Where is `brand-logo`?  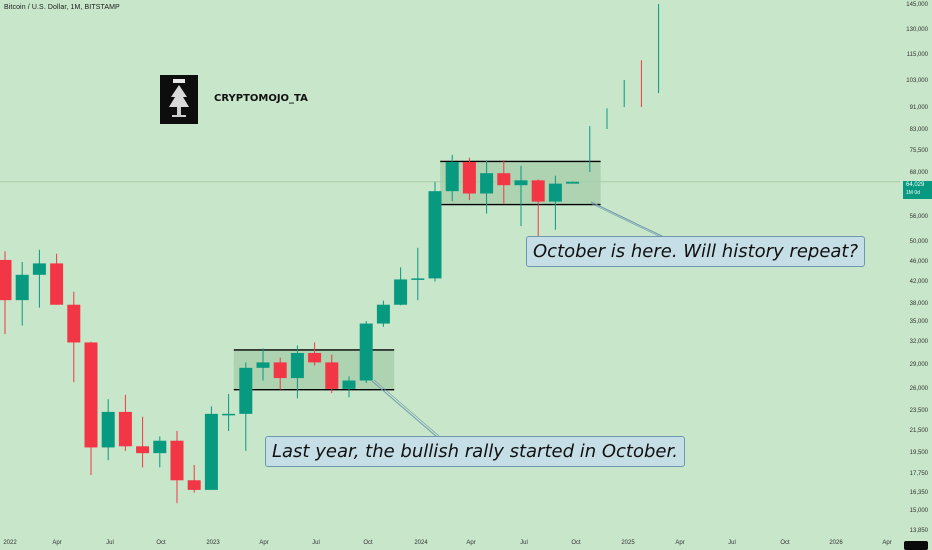 brand-logo is located at coordinates (179, 99).